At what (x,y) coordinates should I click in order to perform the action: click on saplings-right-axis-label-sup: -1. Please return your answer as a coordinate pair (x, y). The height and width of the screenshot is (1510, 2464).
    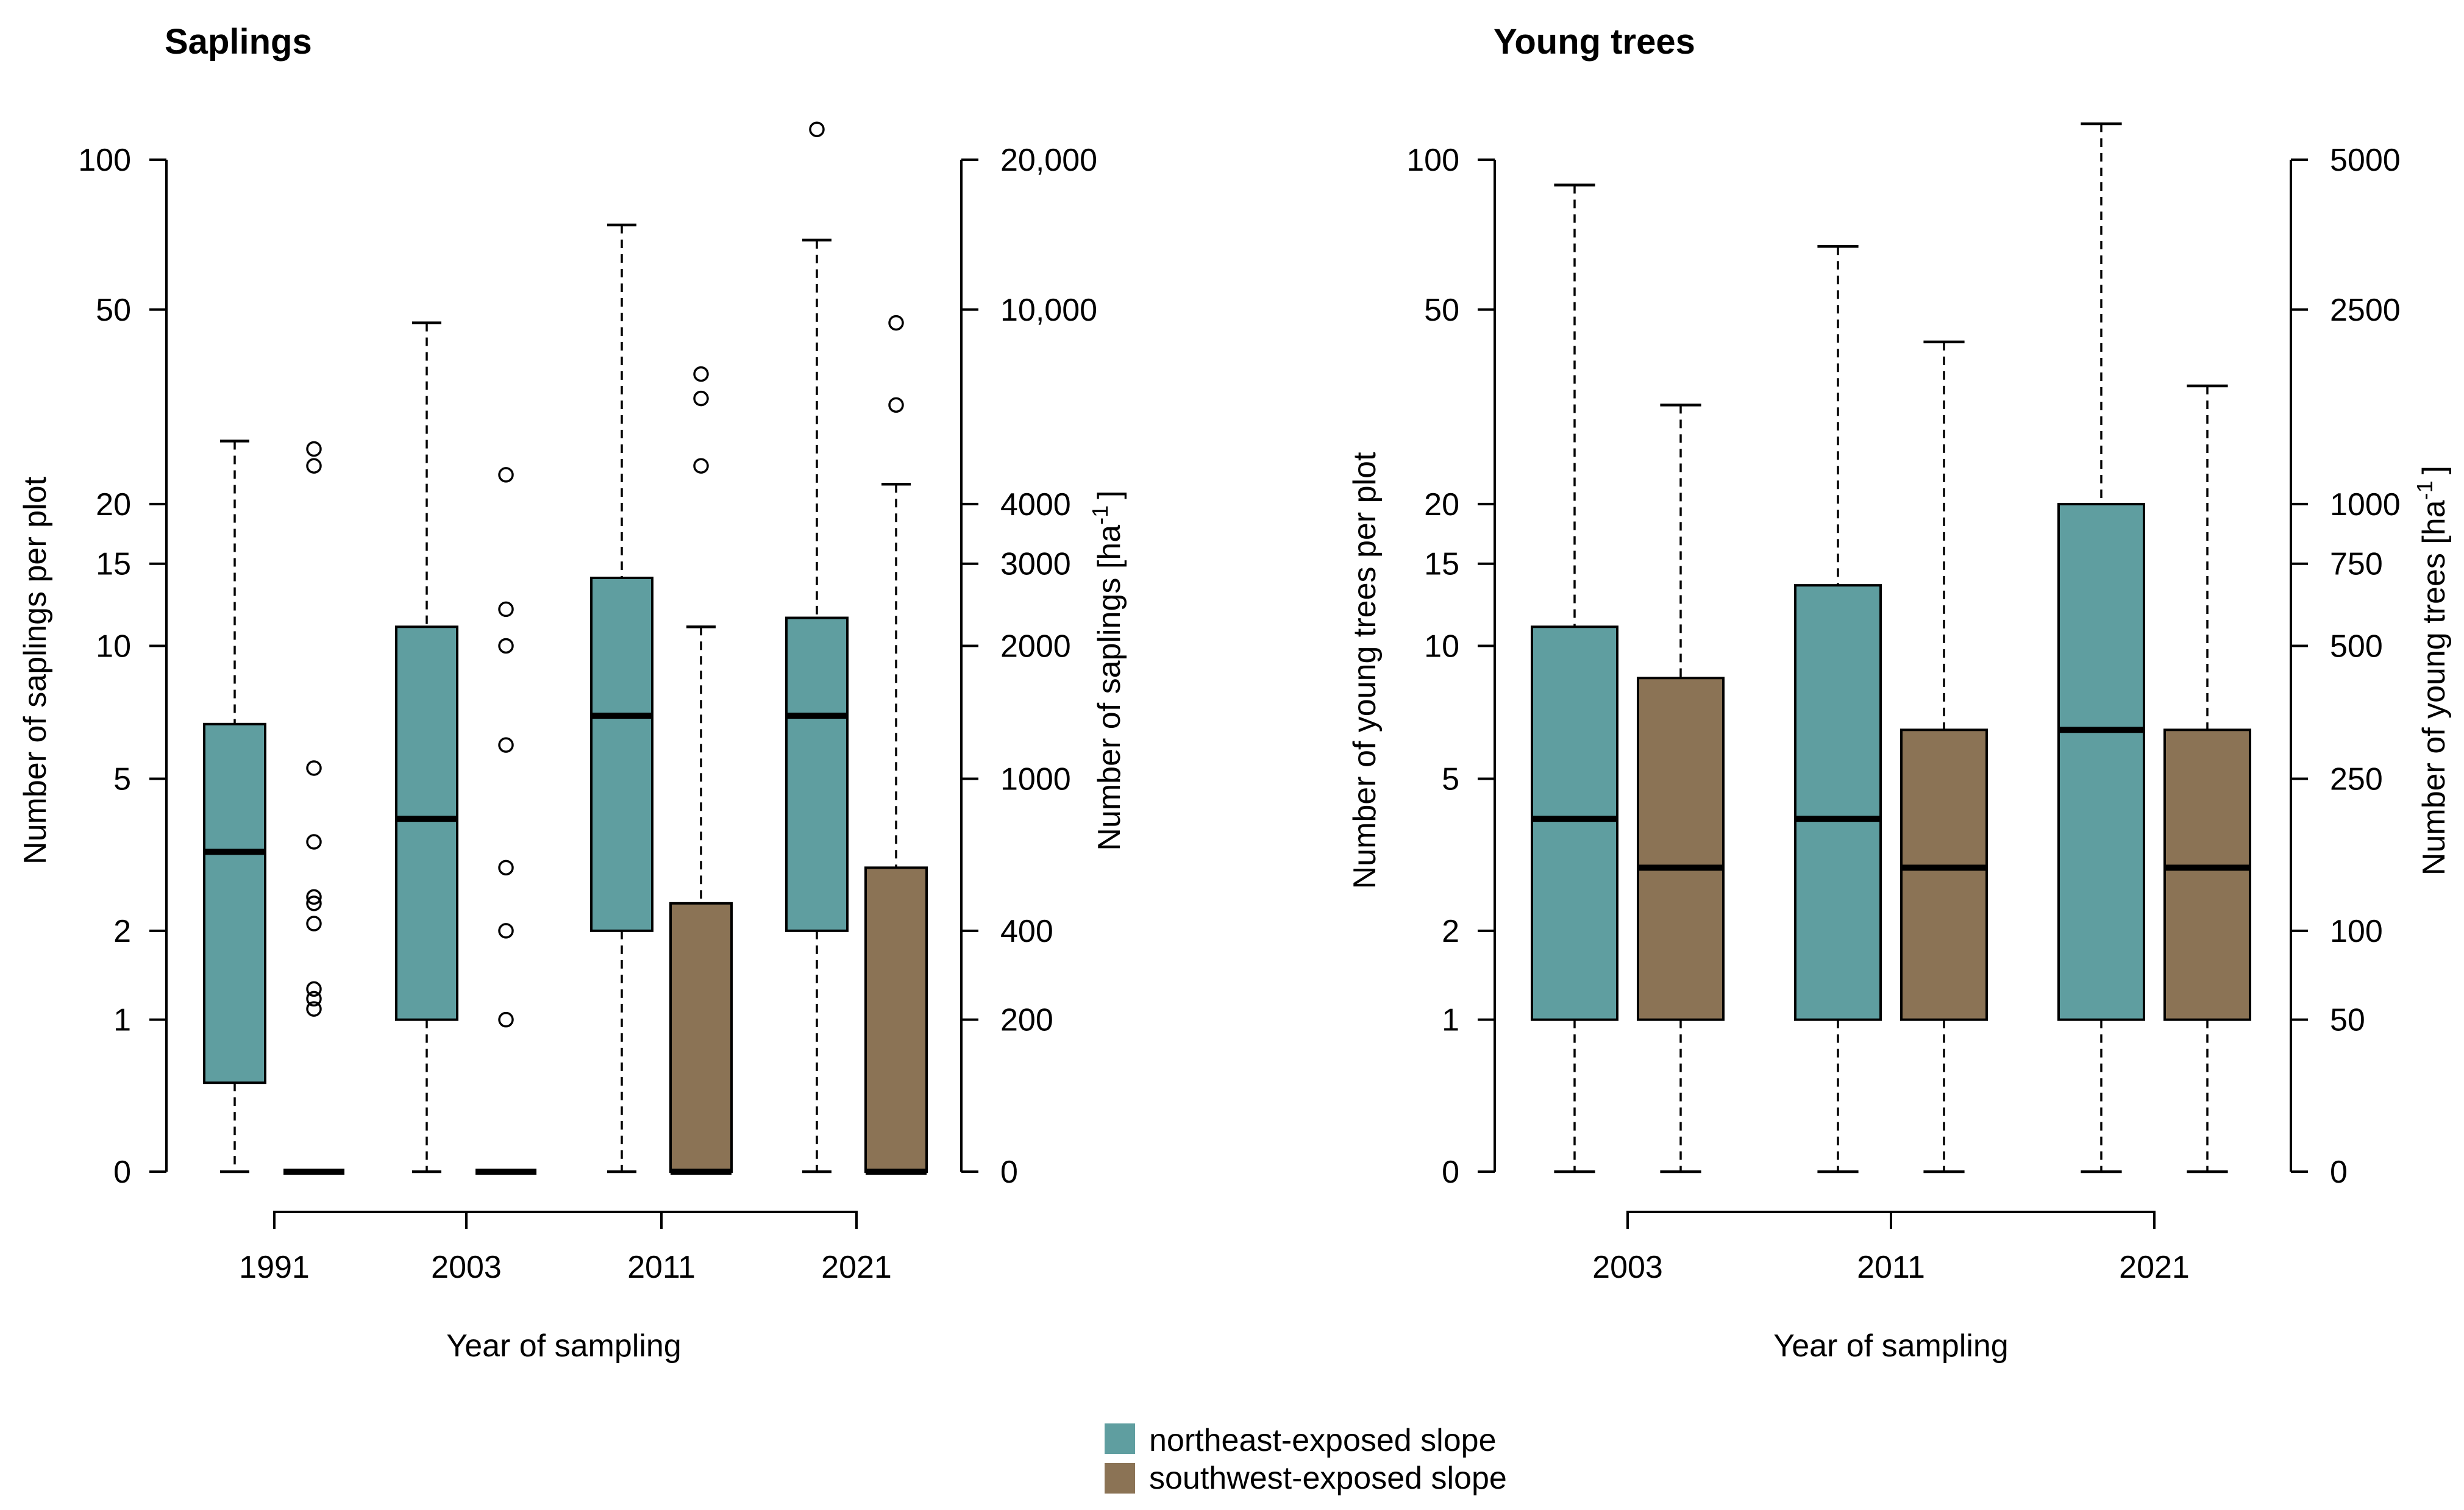
    Looking at the image, I should click on (1100, 515).